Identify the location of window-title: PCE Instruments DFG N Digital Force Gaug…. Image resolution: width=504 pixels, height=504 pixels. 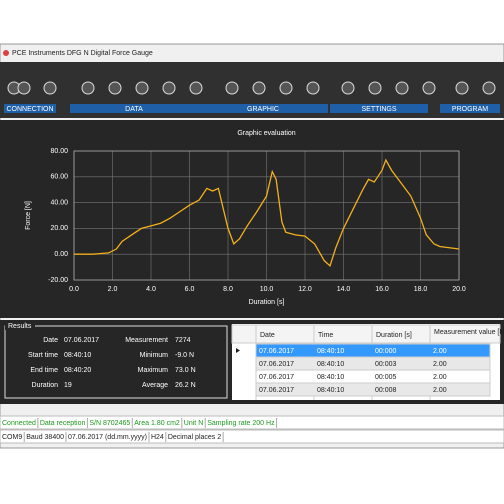
(82, 53).